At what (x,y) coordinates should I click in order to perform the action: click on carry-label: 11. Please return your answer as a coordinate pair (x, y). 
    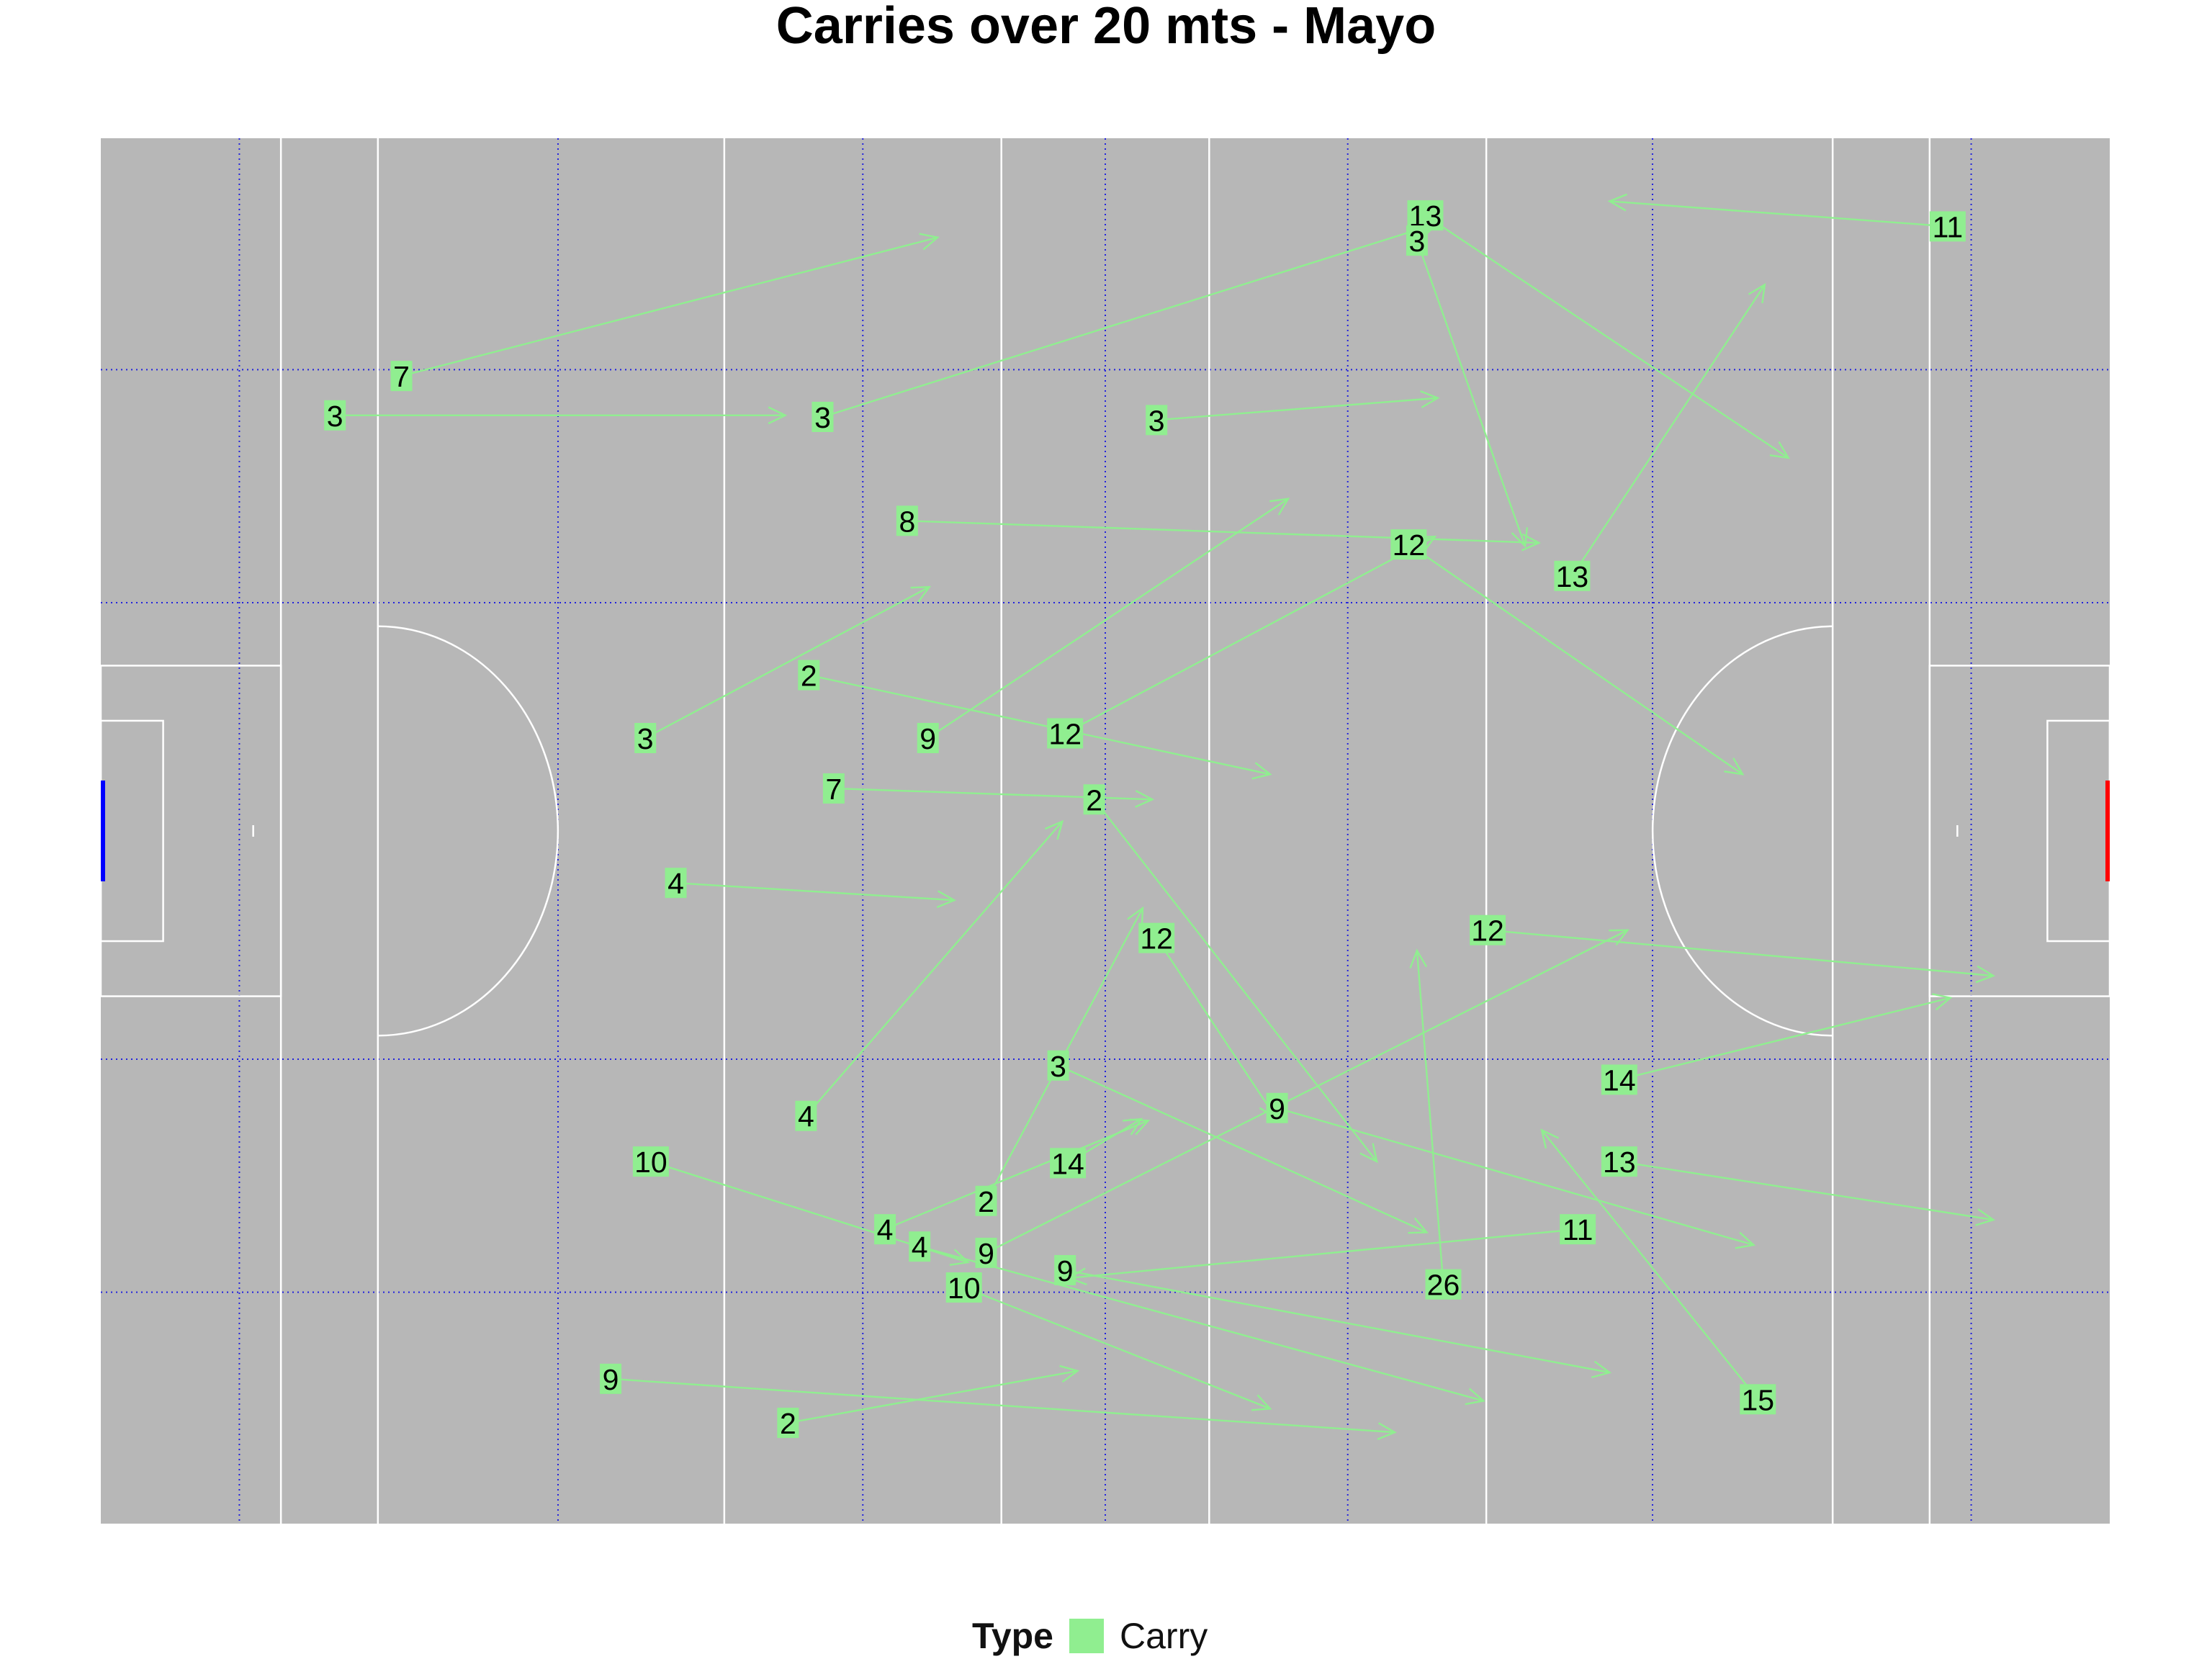
    Looking at the image, I should click on (1948, 226).